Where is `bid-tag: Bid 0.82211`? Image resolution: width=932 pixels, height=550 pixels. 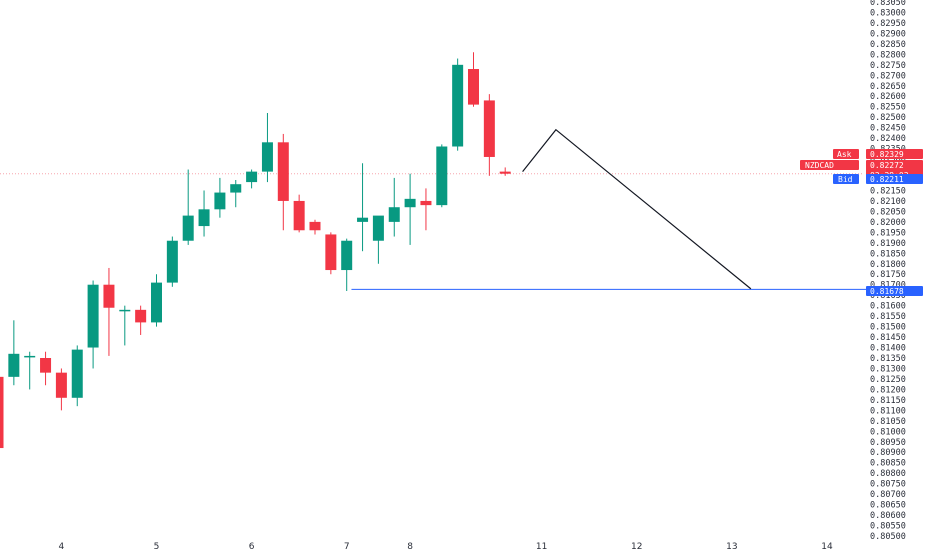 bid-tag: Bid 0.82211 is located at coordinates (878, 179).